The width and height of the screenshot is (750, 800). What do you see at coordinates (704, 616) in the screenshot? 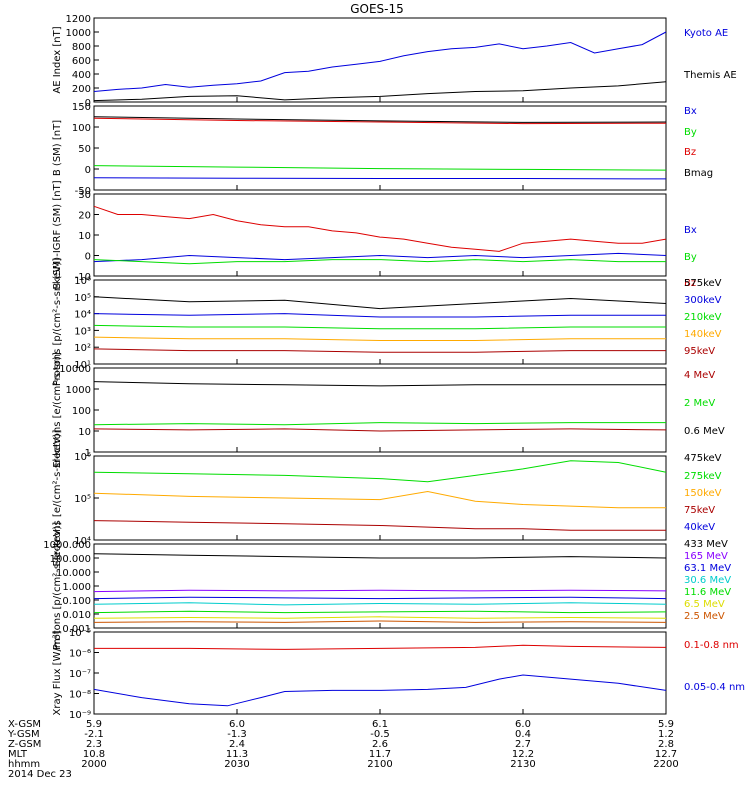
I see `legend-entry: 2.5 MeV` at bounding box center [704, 616].